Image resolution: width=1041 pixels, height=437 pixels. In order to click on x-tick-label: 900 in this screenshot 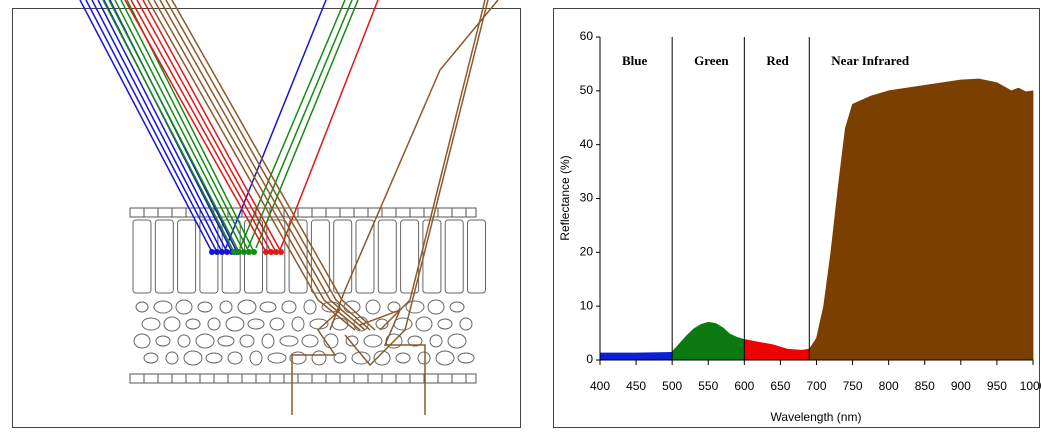, I will do `click(961, 386)`.